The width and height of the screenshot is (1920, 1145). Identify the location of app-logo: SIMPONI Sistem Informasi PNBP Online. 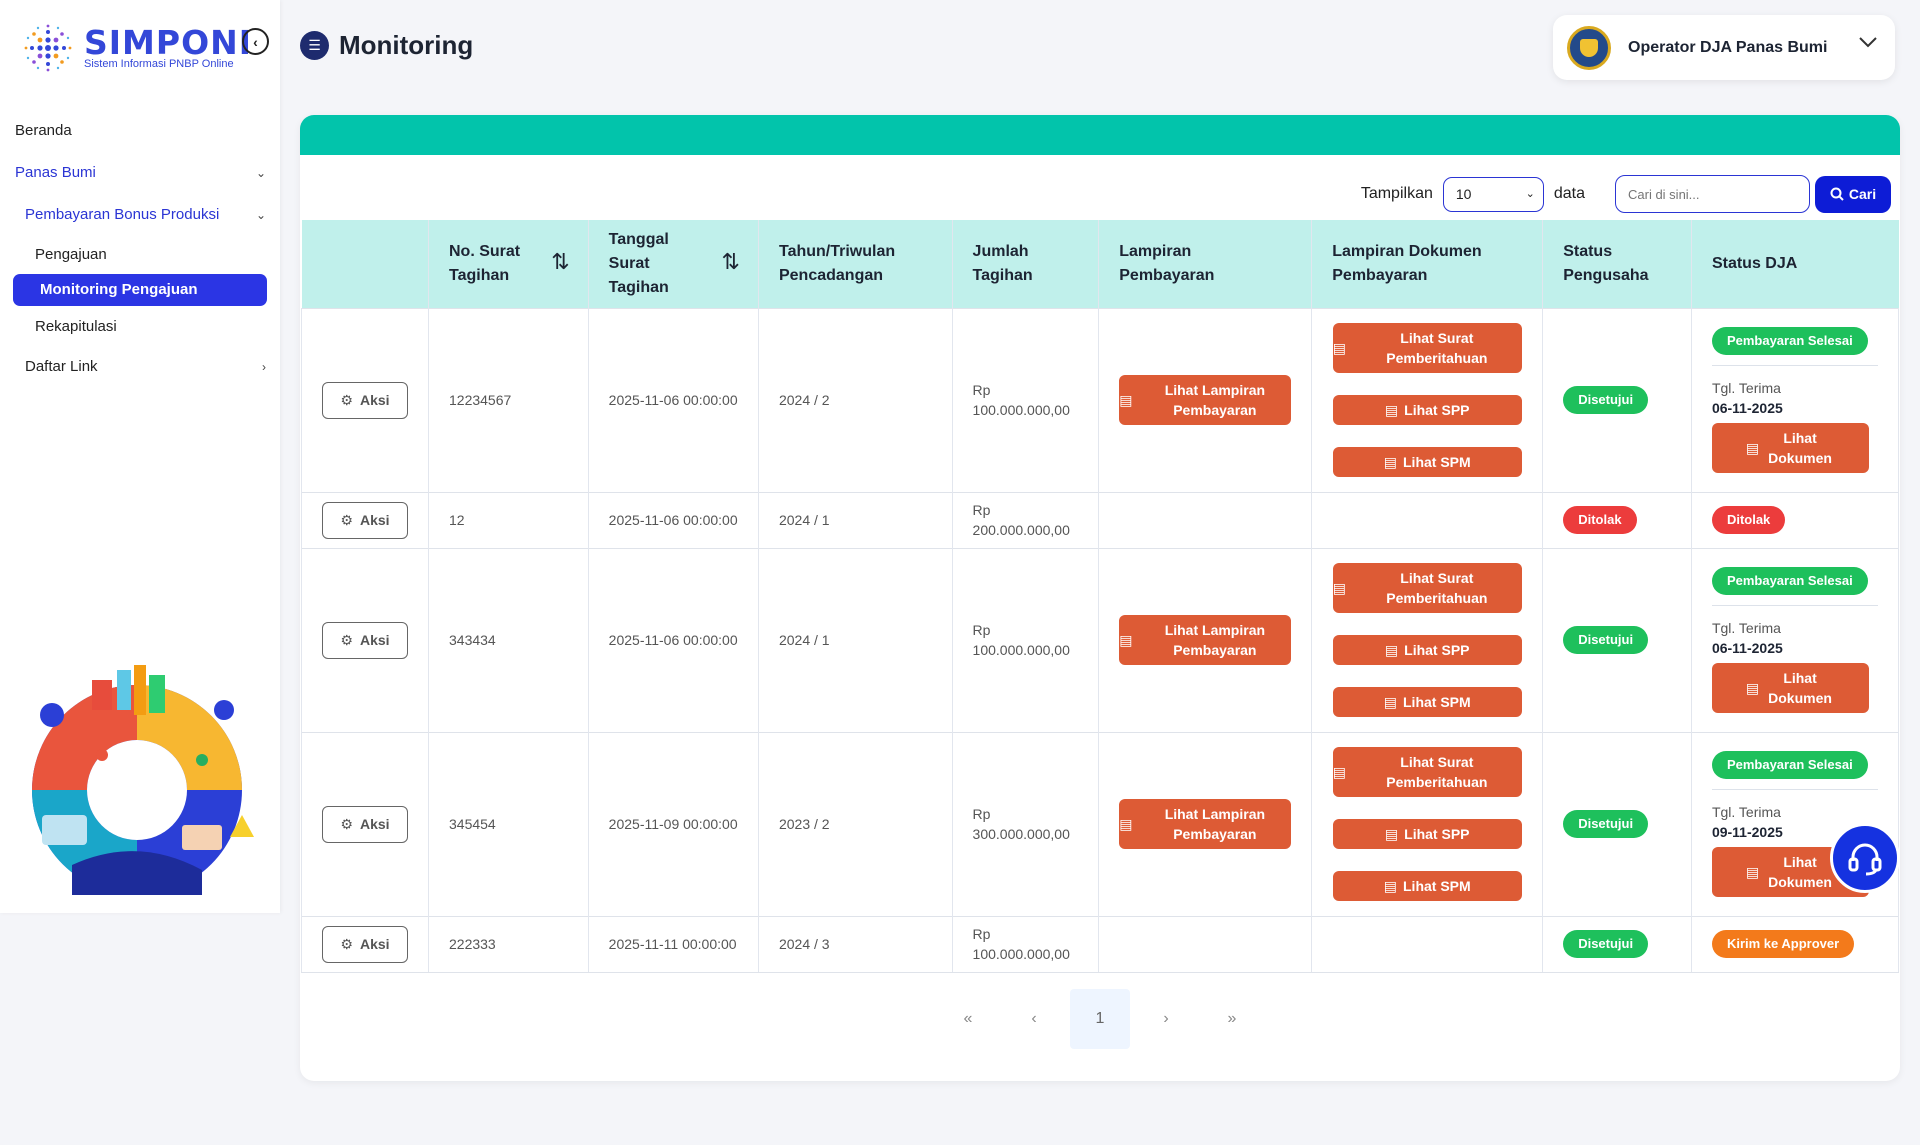
(135, 48).